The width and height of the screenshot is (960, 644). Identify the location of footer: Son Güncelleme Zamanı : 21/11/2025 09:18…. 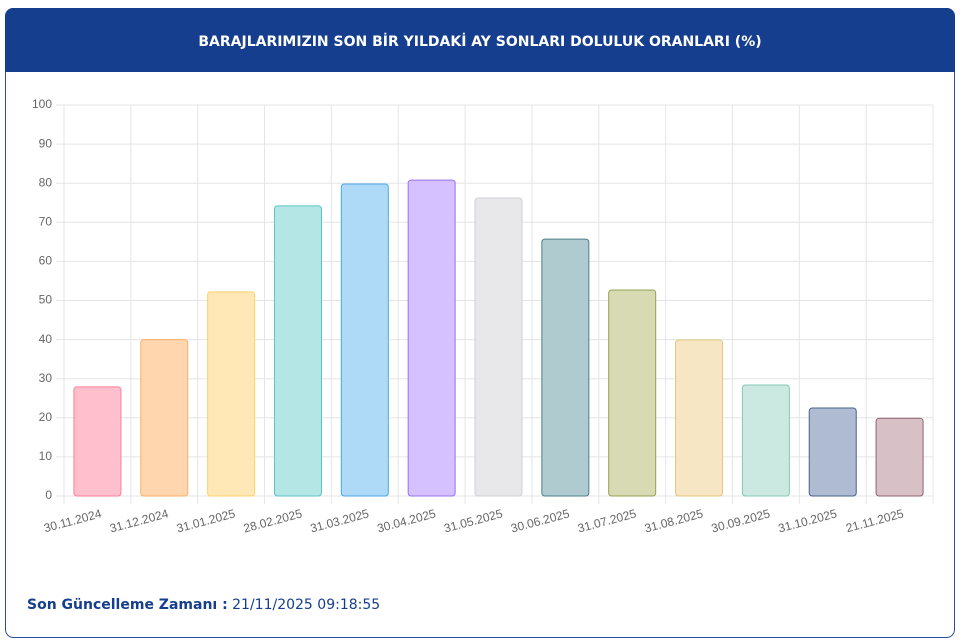
(203, 605).